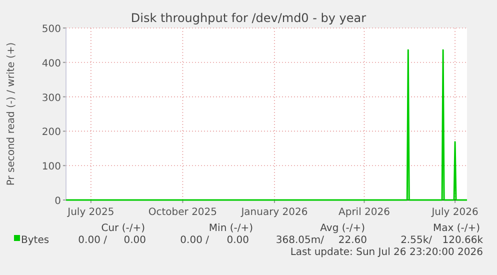 Image resolution: width=497 pixels, height=275 pixels. What do you see at coordinates (51, 29) in the screenshot?
I see `y-tick-label: 500` at bounding box center [51, 29].